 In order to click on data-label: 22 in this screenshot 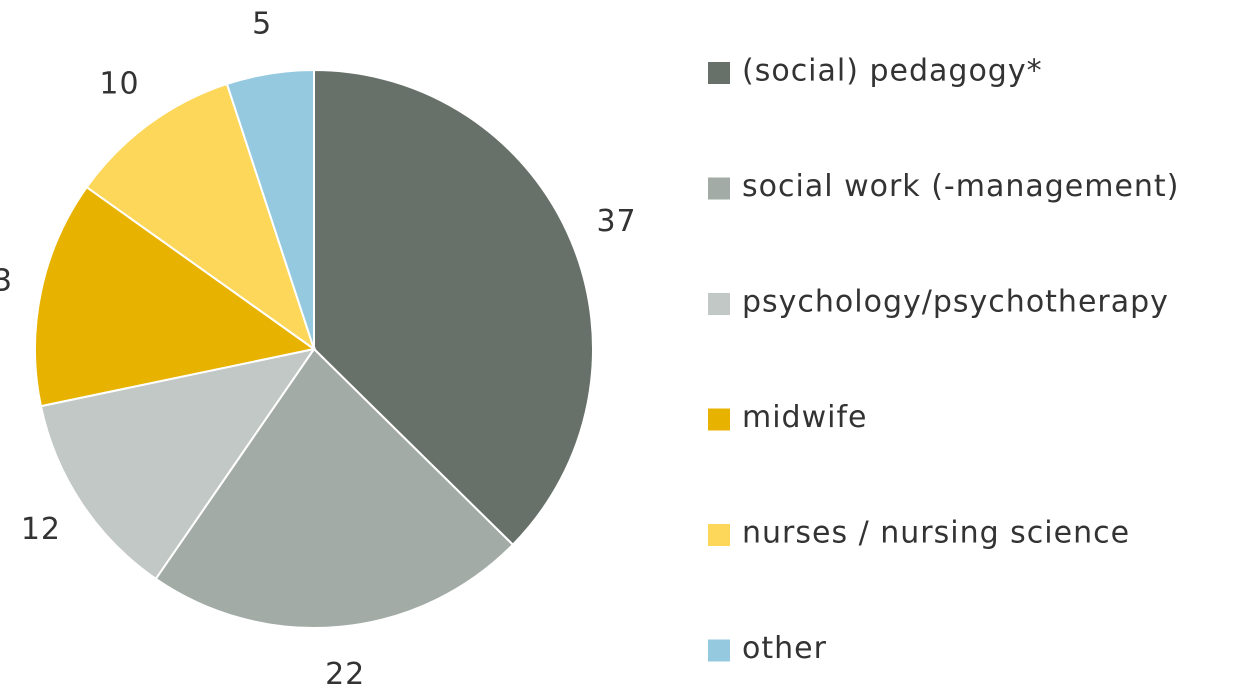, I will do `click(345, 672)`.